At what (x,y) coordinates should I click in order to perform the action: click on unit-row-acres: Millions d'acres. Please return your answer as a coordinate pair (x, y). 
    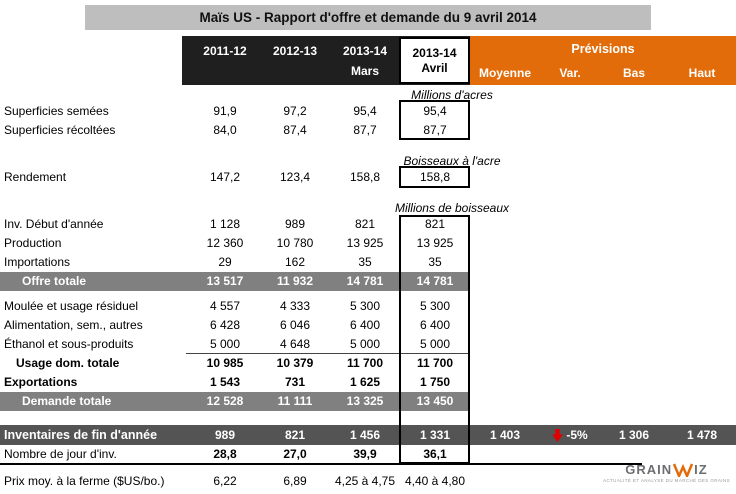
    Looking at the image, I should click on (368, 95).